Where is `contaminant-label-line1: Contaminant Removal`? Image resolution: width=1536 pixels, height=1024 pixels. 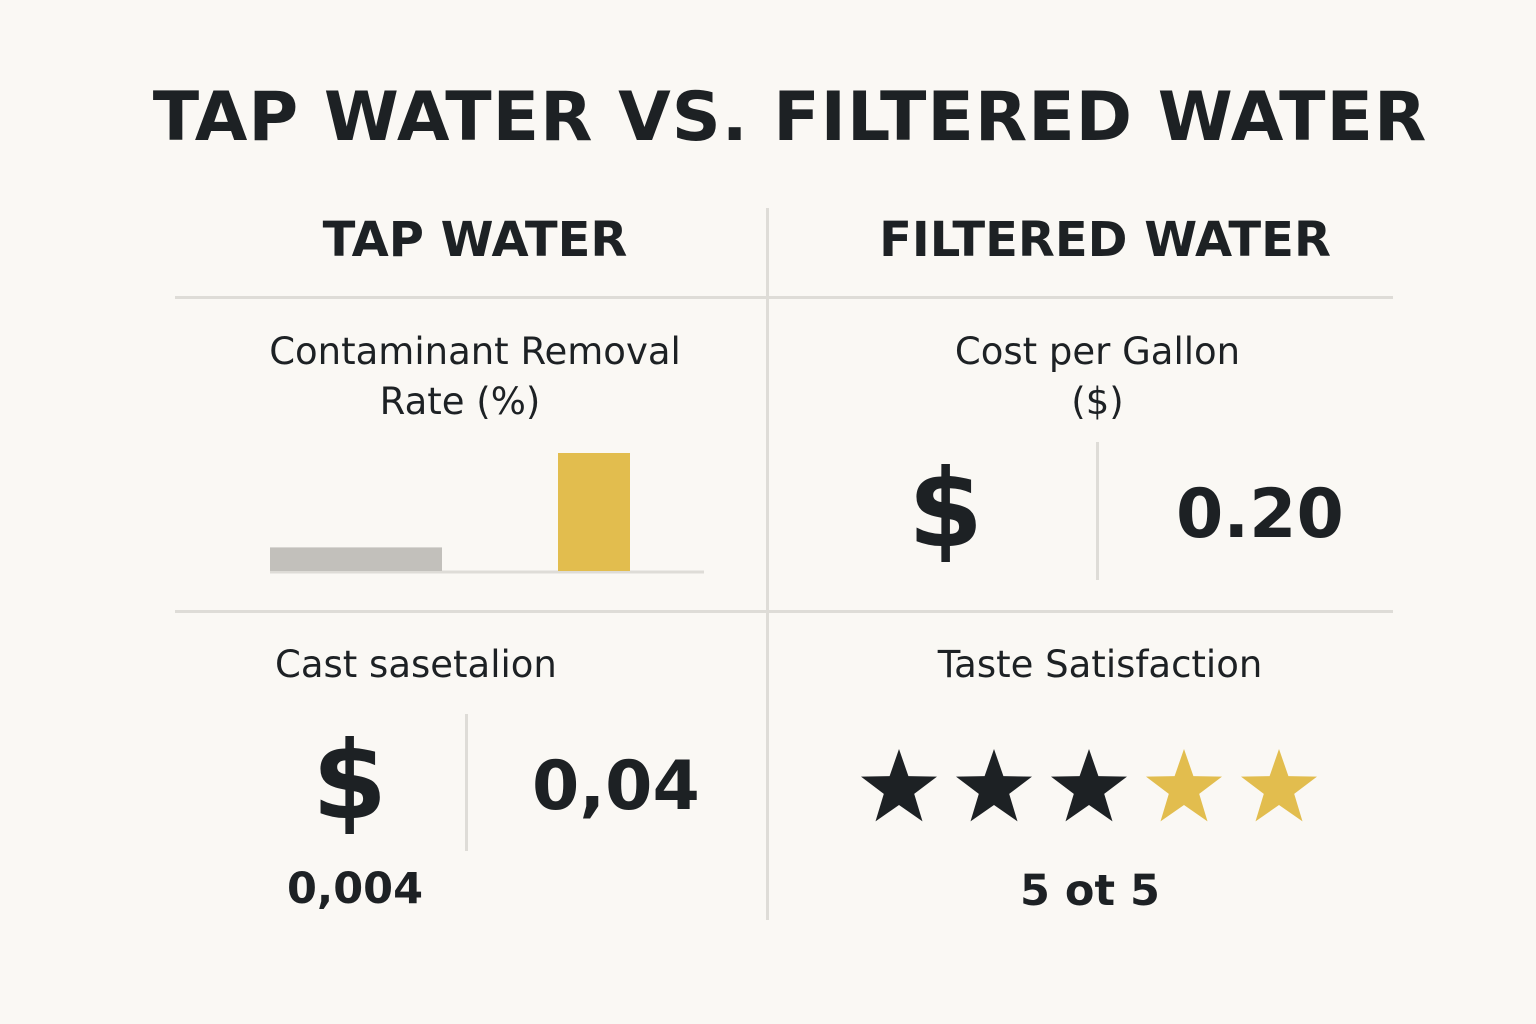
contaminant-label-line1: Contaminant Removal is located at coordinates (475, 351).